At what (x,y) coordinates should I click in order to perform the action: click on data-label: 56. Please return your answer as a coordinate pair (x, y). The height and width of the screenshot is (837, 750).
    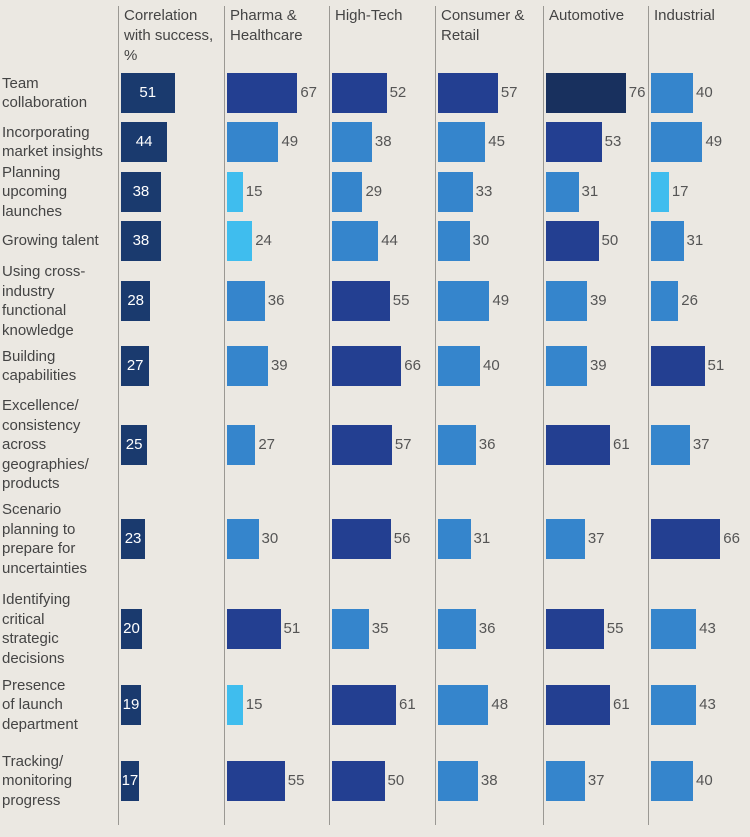
    Looking at the image, I should click on (402, 538).